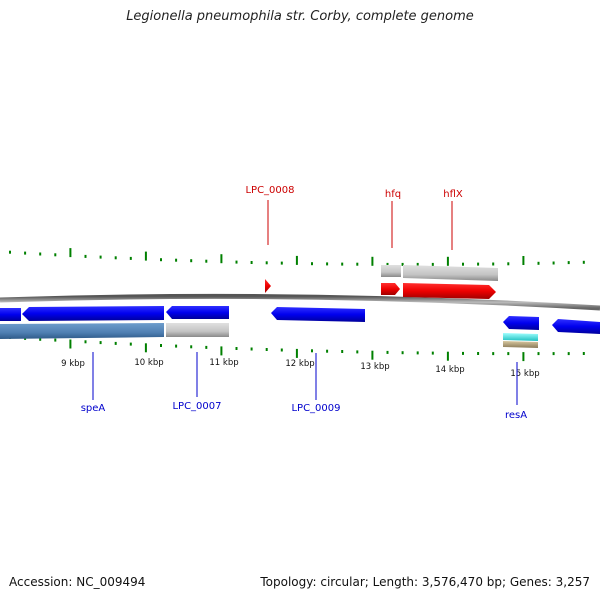  Describe the element at coordinates (268, 286) in the screenshot. I see `gene-LPC_0008-arrow` at that location.